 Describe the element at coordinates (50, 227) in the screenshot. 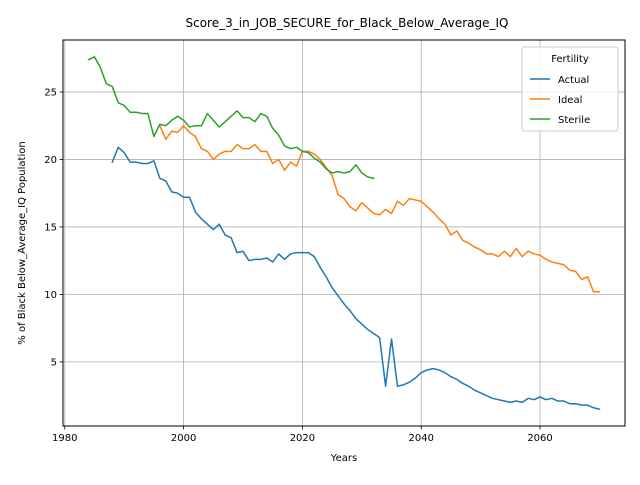

I see `y-tick-label: 15` at that location.